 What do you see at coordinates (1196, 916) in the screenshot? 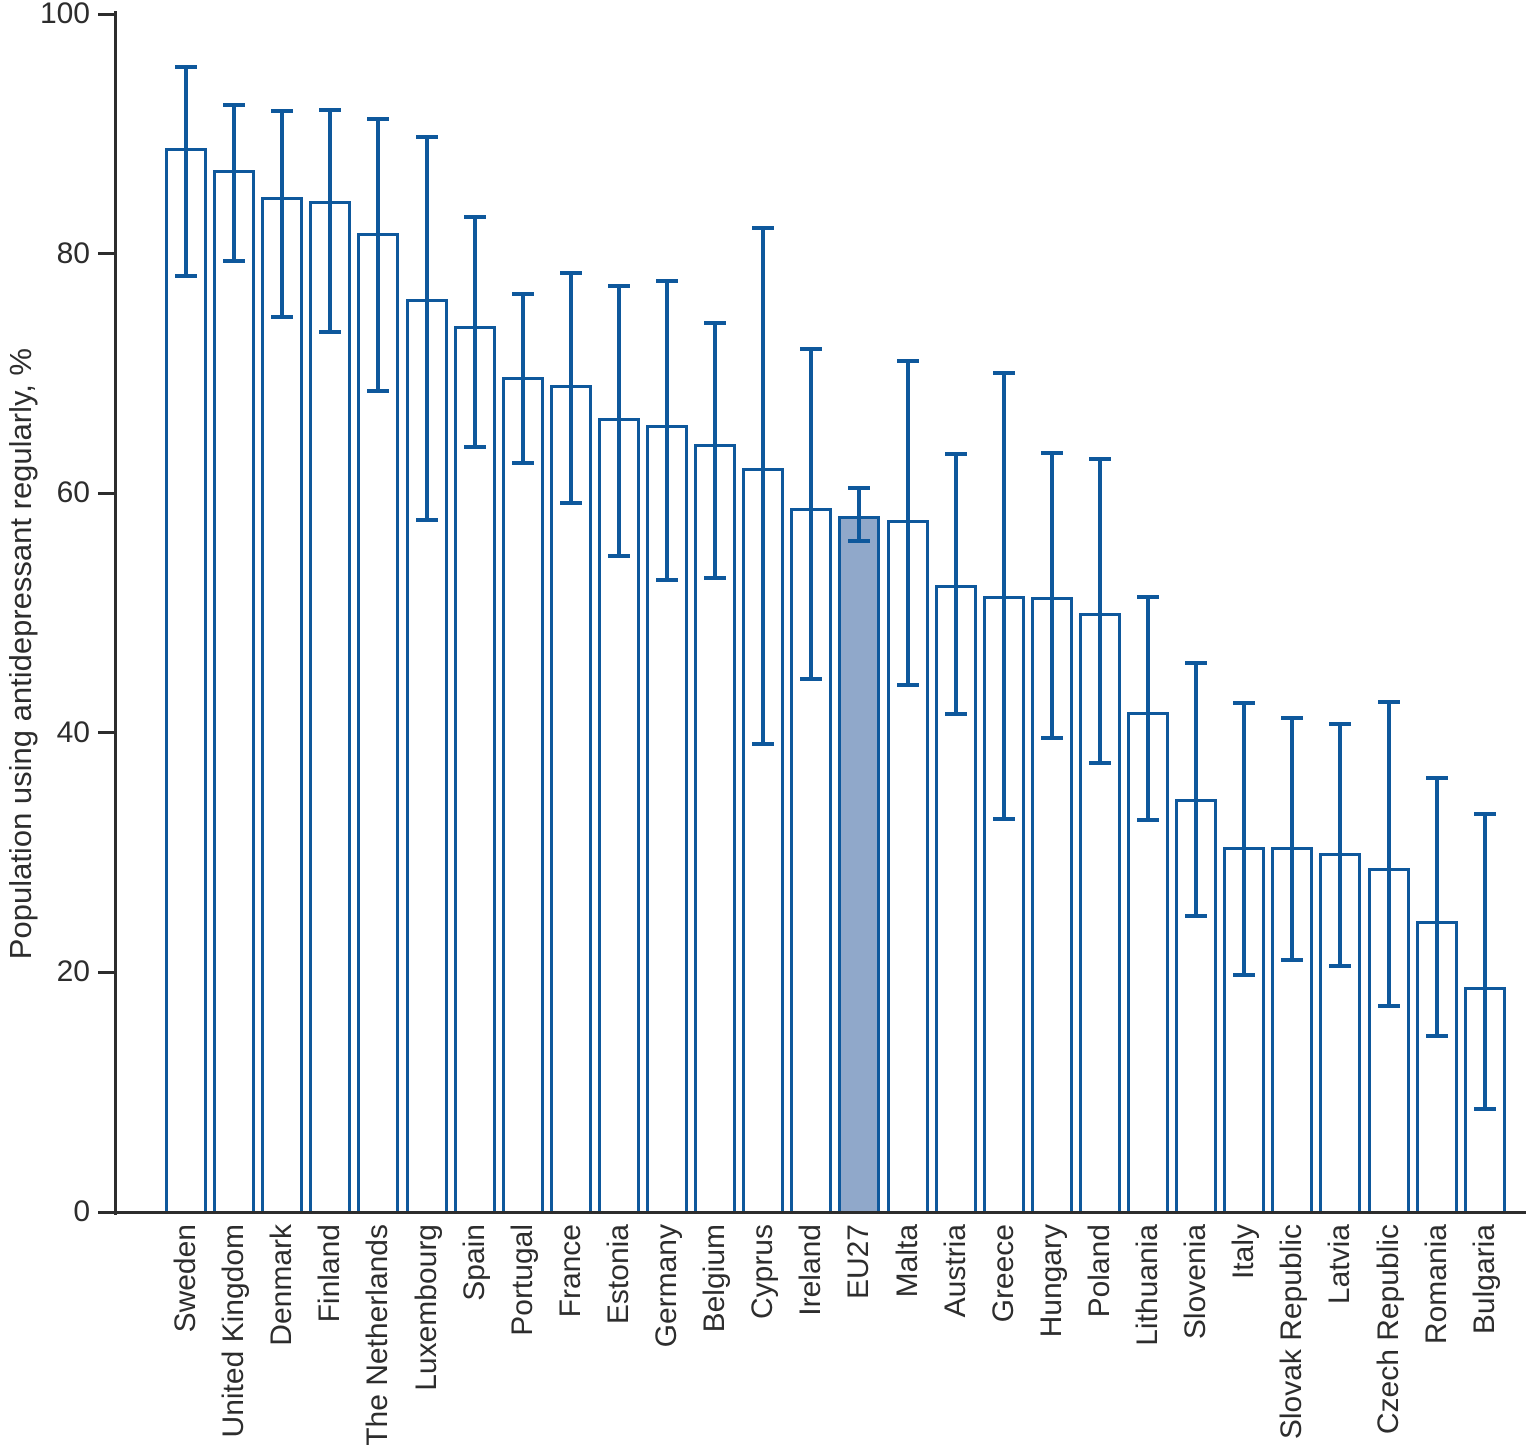
I see `error-cap-bottom-slovenia` at bounding box center [1196, 916].